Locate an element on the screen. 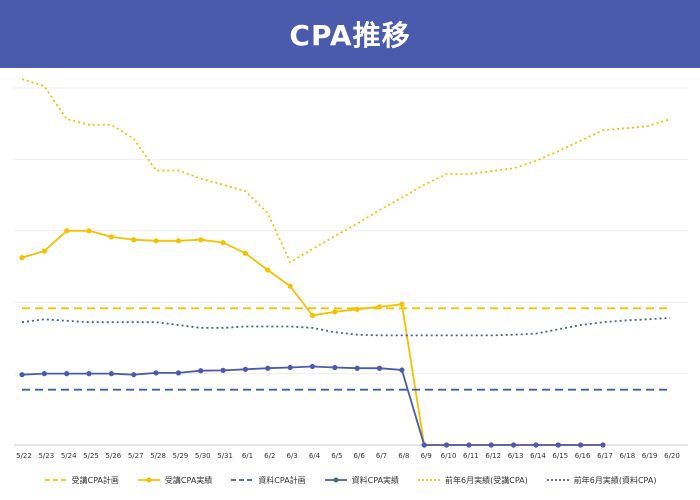 Image resolution: width=700 pixels, height=500 pixels. x-tick-label: 6/11 is located at coordinates (471, 456).